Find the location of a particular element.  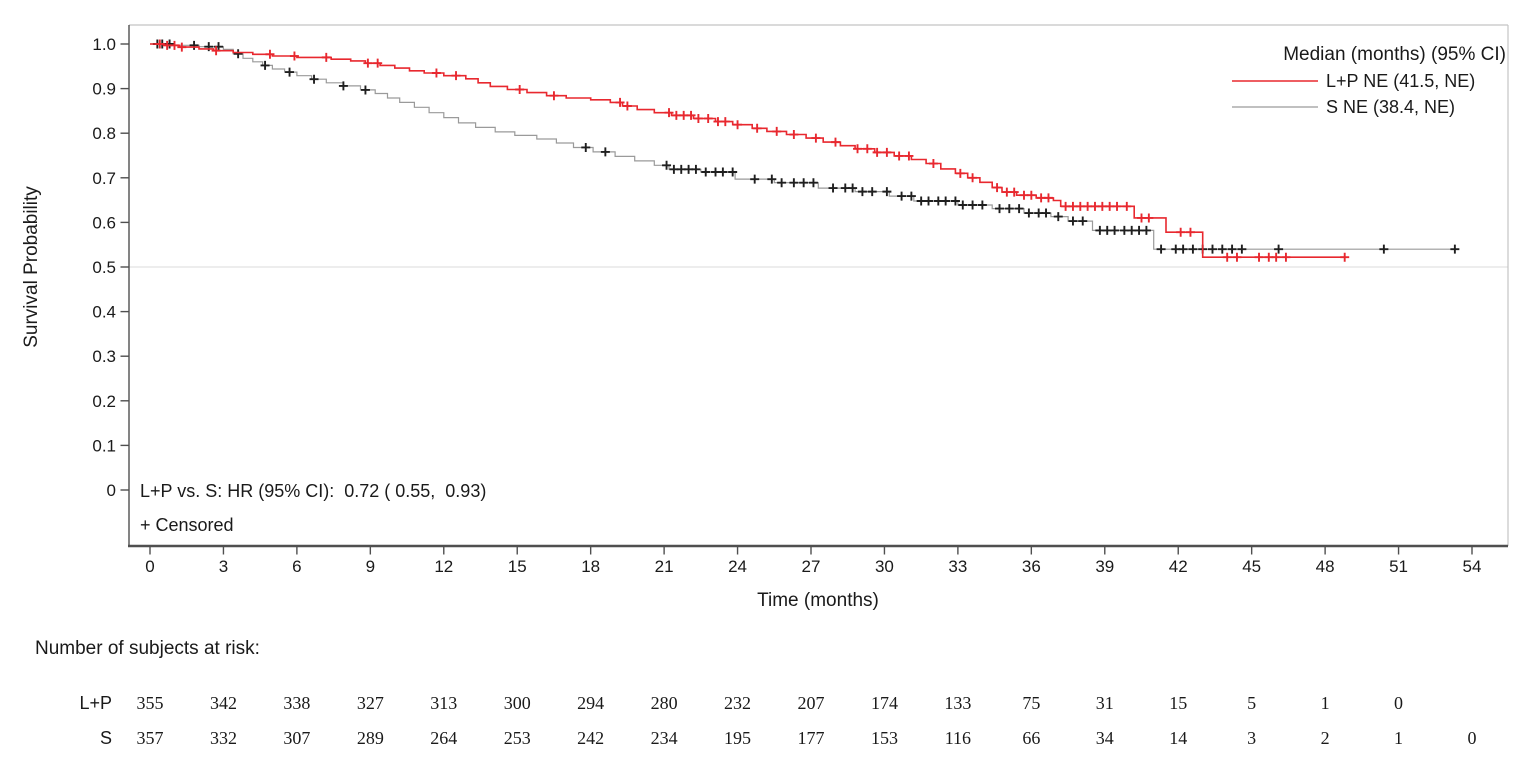

at-risk-count-s: 332 is located at coordinates (223, 738).